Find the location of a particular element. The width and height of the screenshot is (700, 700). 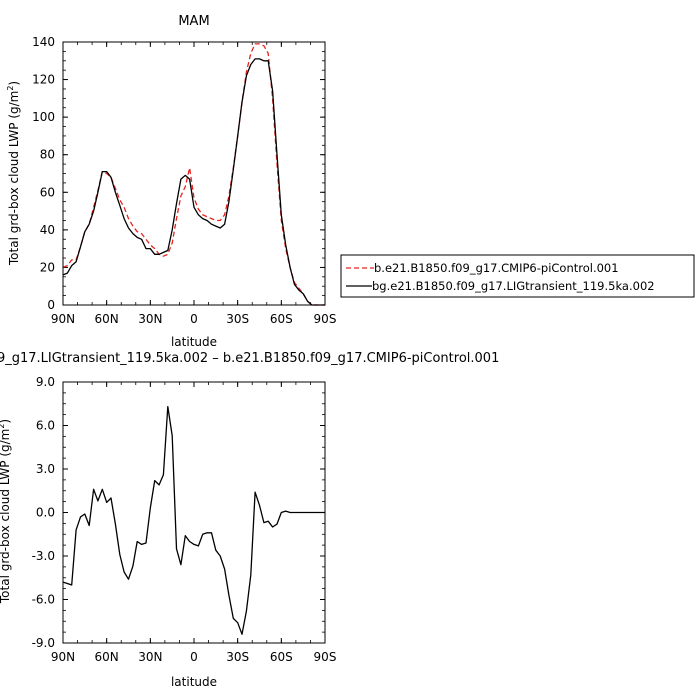

bottom-panel-y-axis-label-main: Total grd-box cloud LWP (g/m is located at coordinates (6, 516).